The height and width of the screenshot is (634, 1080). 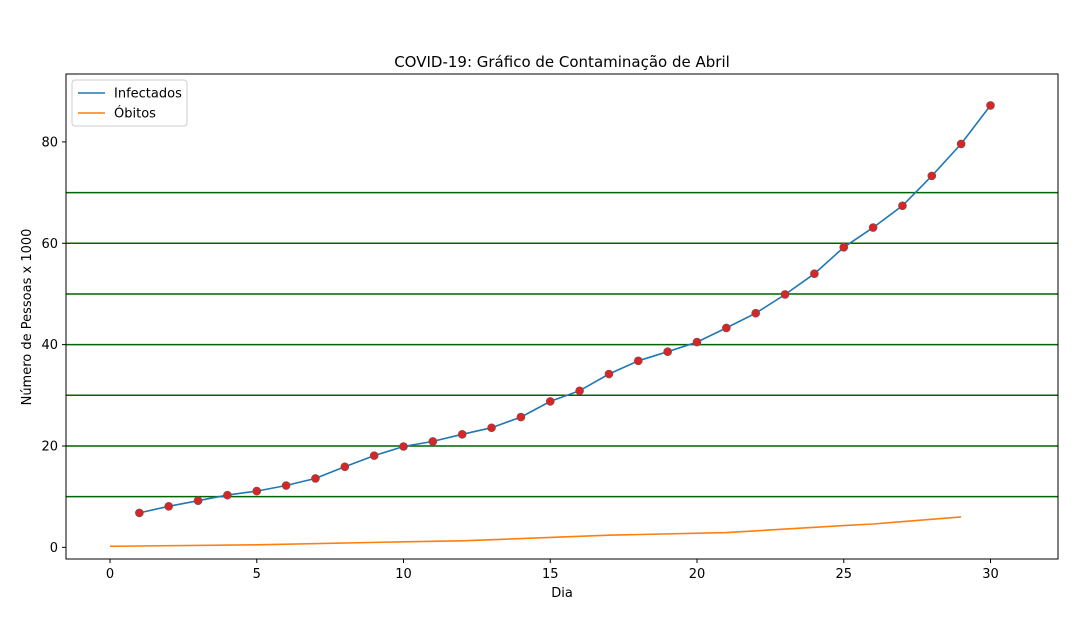 I want to click on legend-label: Infectados, so click(x=148, y=94).